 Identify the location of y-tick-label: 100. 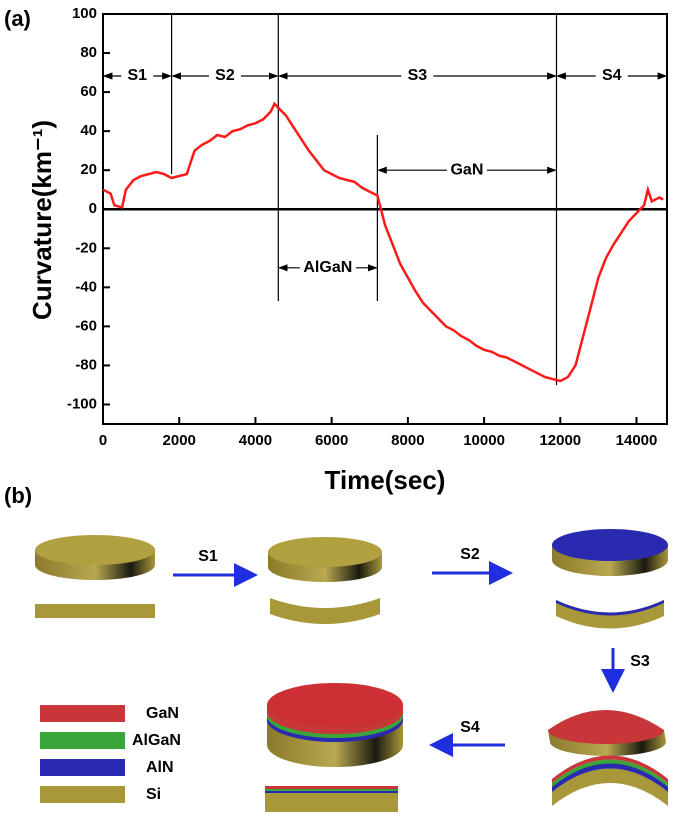
(84, 13).